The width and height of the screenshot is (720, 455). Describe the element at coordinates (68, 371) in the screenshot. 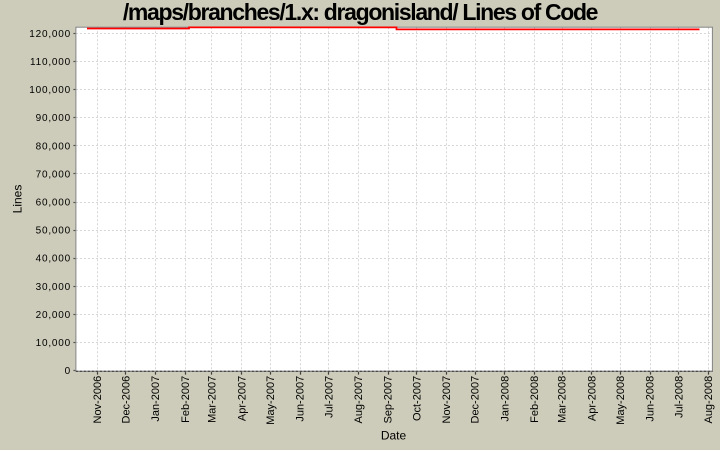

I see `svg-text: 0` at that location.